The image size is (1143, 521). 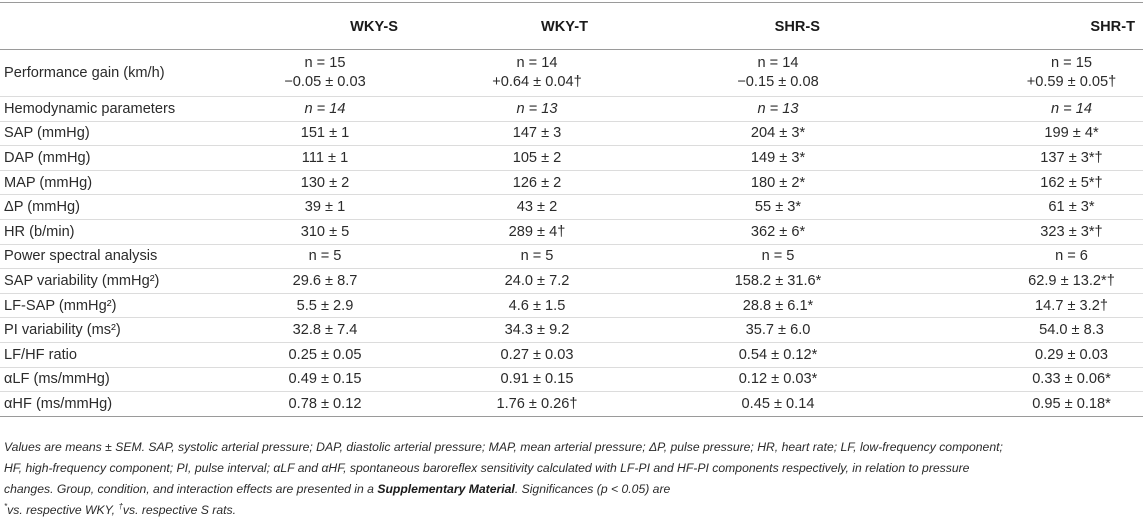 I want to click on table-cell: 0.95 ± 0.18*, so click(x=1016, y=404).